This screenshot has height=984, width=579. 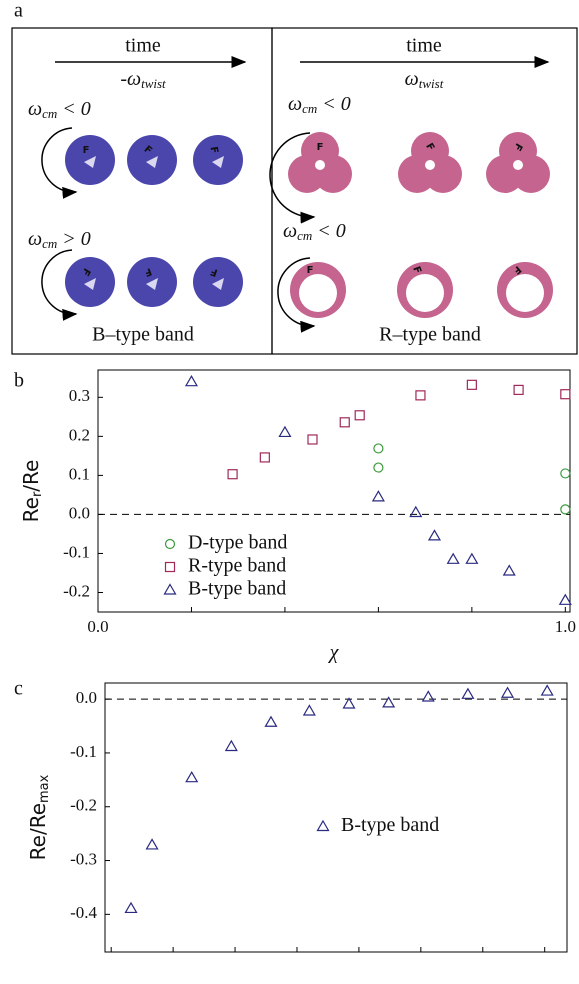 What do you see at coordinates (83, 912) in the screenshot?
I see `y-tick-label: -0.4` at bounding box center [83, 912].